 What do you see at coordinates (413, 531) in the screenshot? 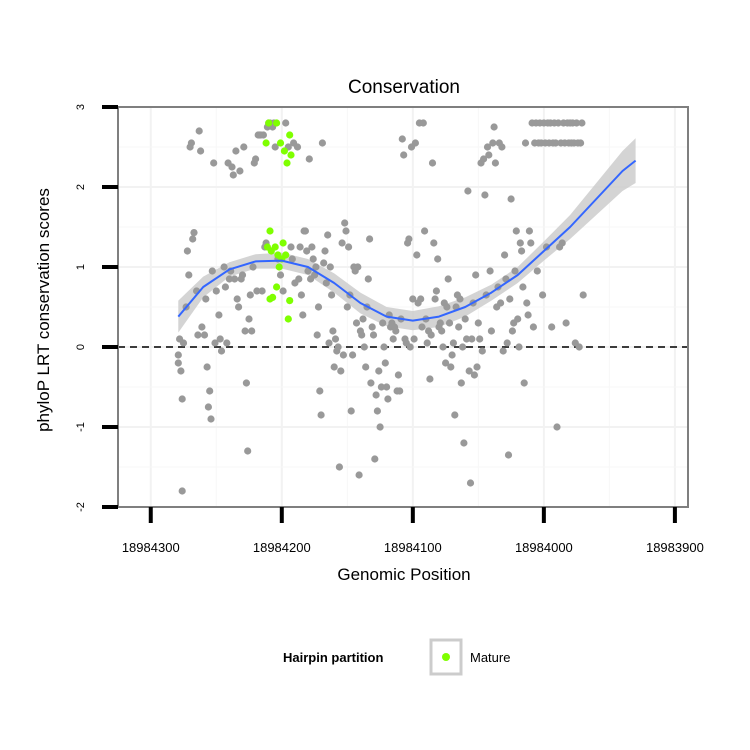
I see `x-axis: 18984300 18984200 18984100 18984000 18983900` at bounding box center [413, 531].